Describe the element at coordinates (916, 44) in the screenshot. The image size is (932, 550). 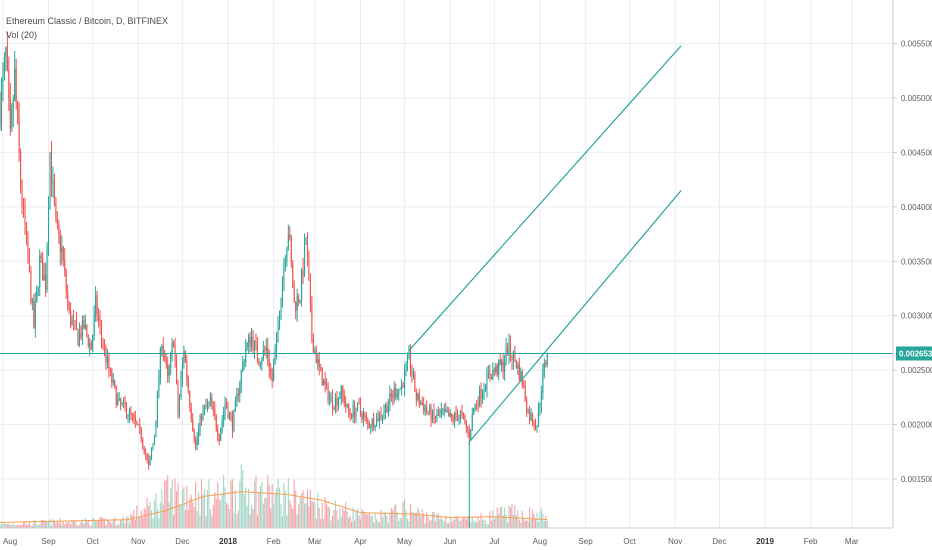
I see `y-tick-label: 0.0055000` at that location.